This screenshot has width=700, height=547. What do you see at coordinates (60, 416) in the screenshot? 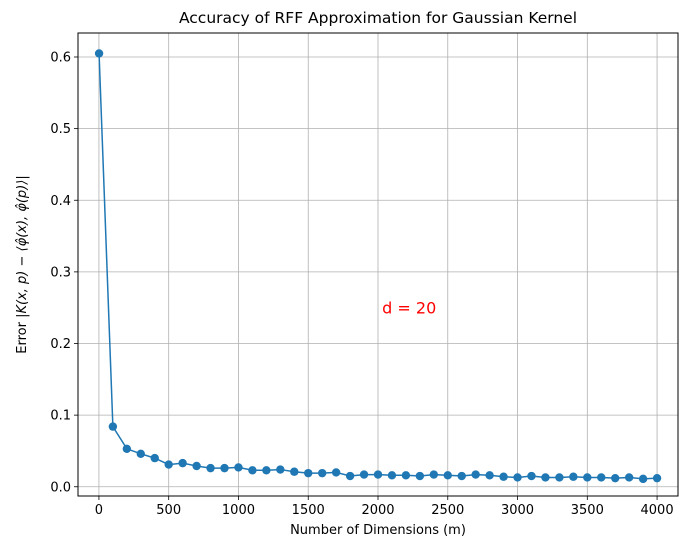
I see `y-tick-label: 0.1` at bounding box center [60, 416].